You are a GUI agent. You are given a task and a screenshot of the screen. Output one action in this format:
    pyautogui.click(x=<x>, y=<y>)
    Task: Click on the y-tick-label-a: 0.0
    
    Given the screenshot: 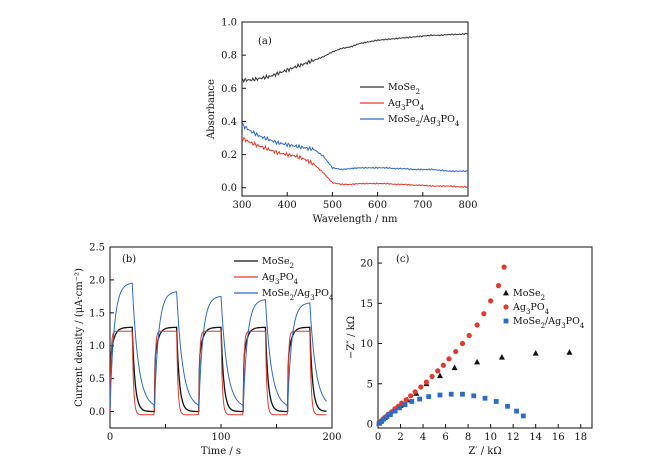 What is the action you would take?
    pyautogui.click(x=229, y=188)
    